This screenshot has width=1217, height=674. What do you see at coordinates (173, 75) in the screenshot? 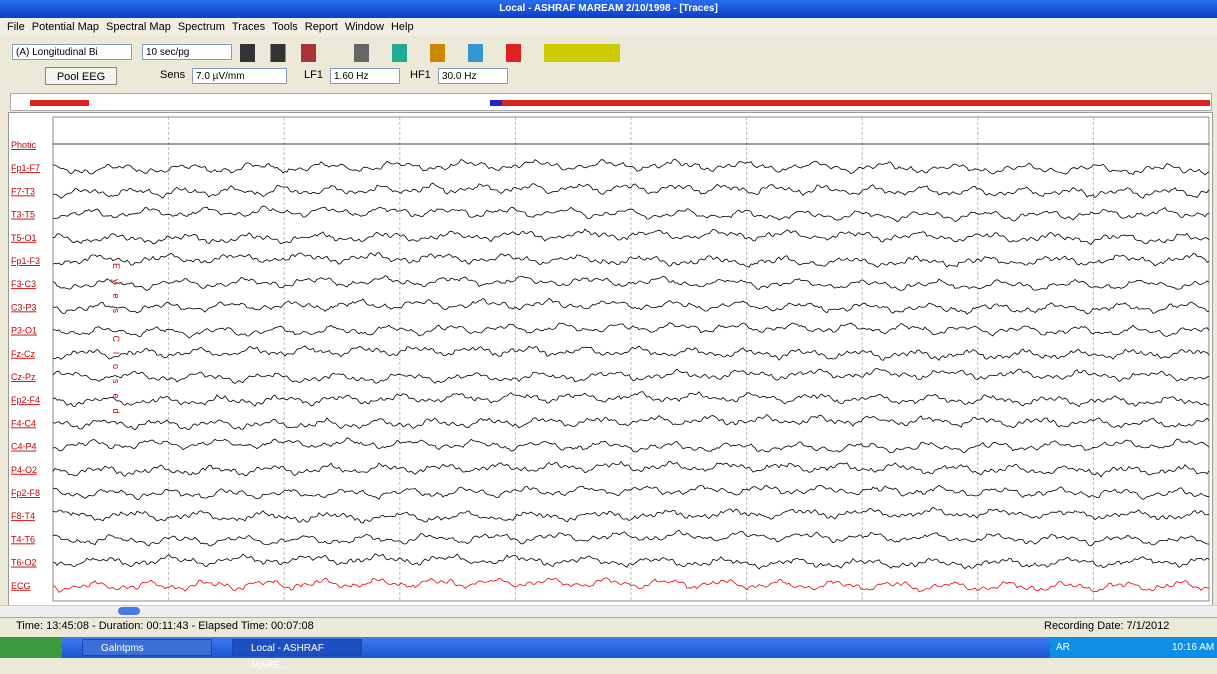
I see `sens-label: Sens` at bounding box center [173, 75].